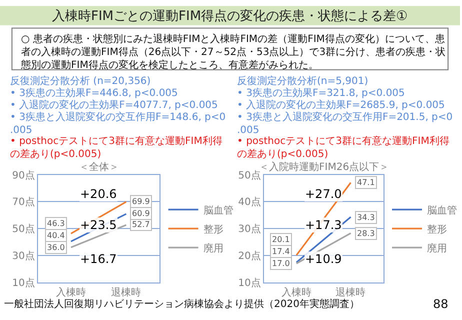  What do you see at coordinates (98, 259) in the screenshot?
I see `annotation: +16.7` at bounding box center [98, 259].